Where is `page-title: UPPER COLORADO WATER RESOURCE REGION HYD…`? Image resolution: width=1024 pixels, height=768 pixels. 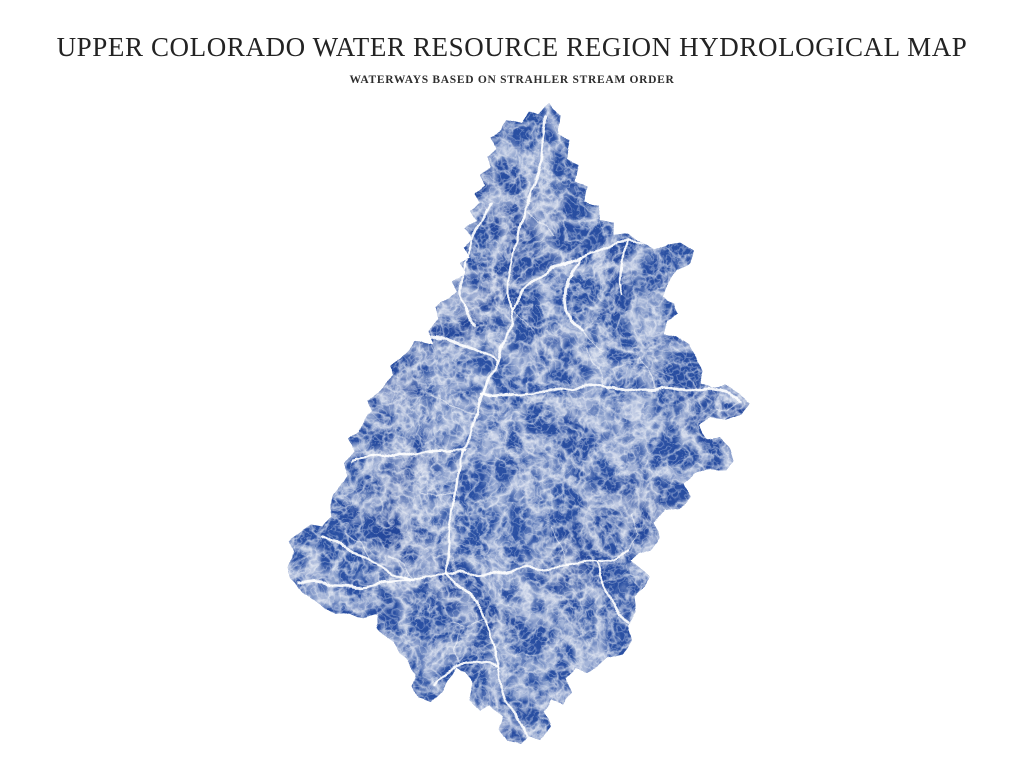 page-title: UPPER COLORADO WATER RESOURCE REGION HYD… is located at coordinates (512, 47).